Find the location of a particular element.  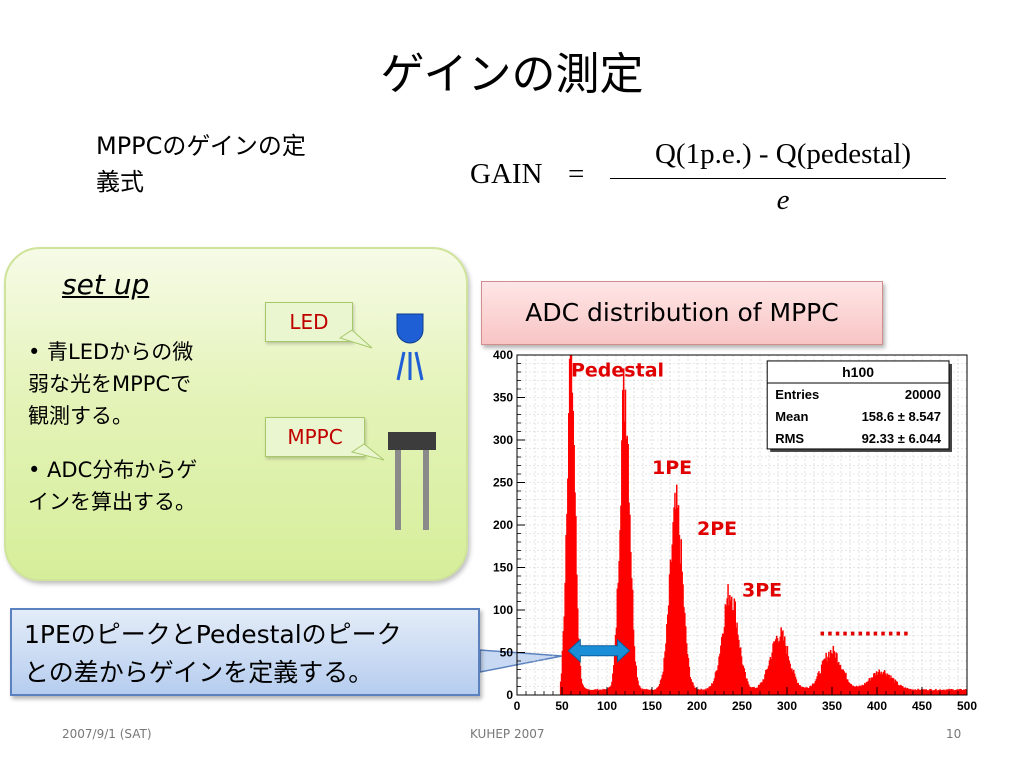

gain-formula: GAIN = Q(1p.e.) - Q(pedestal) e is located at coordinates (710, 183).